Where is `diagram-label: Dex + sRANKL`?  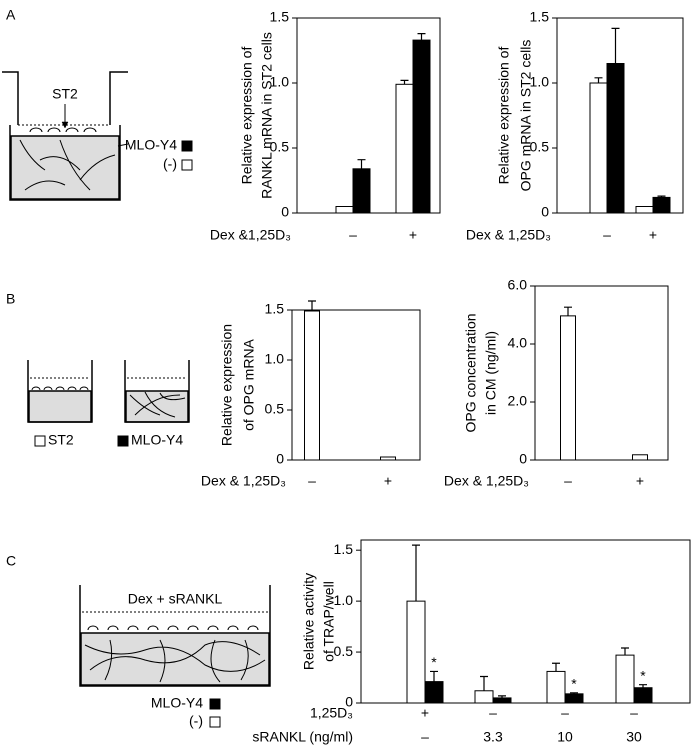 diagram-label: Dex + sRANKL is located at coordinates (175, 599).